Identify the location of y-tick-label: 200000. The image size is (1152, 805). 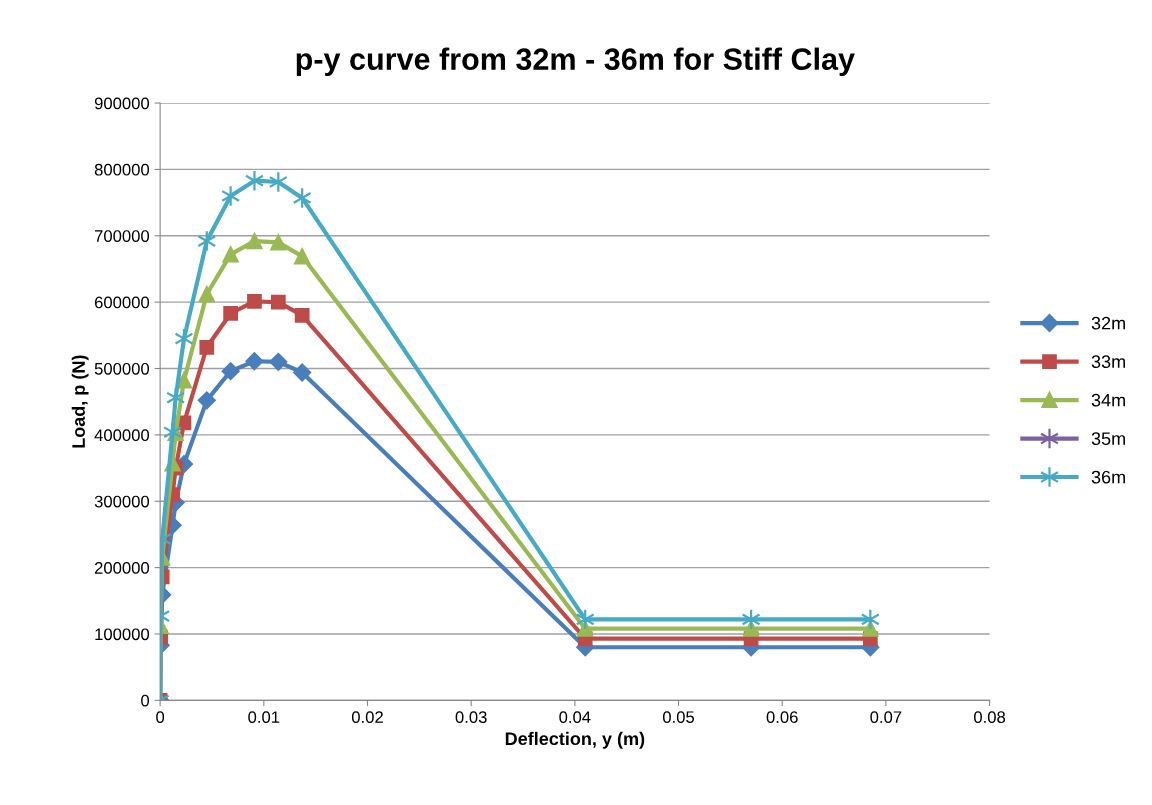
(122, 568).